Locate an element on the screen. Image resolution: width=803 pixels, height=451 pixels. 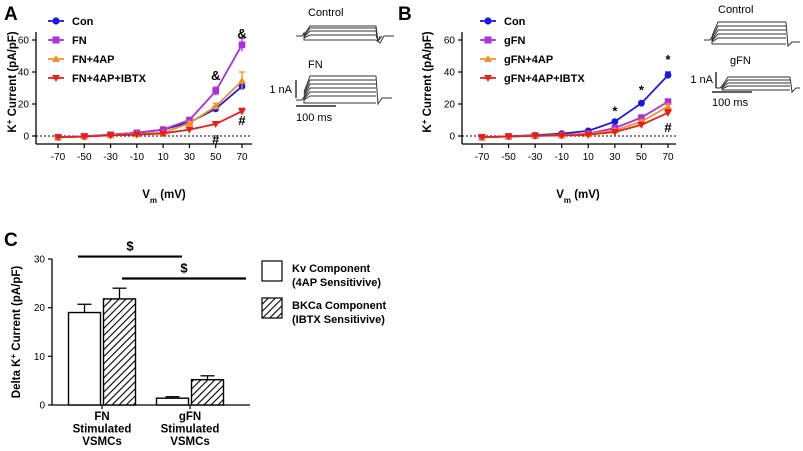
legend-item-gfn-4ap-ibtx: gFN+4AP+IBTX is located at coordinates (532, 79).